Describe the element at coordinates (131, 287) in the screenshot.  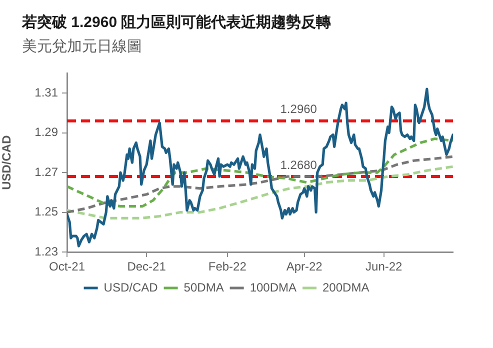
I see `legend-label: USD/CAD` at that location.